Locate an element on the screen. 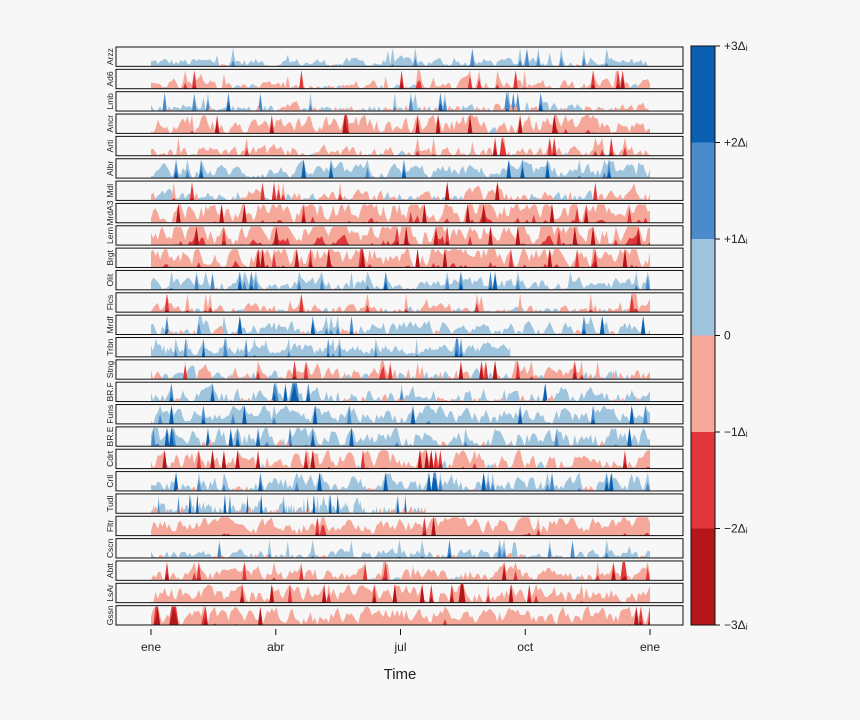 Image resolution: width=860 pixels, height=720 pixels. panel-albr: Albr is located at coordinates (394, 168).